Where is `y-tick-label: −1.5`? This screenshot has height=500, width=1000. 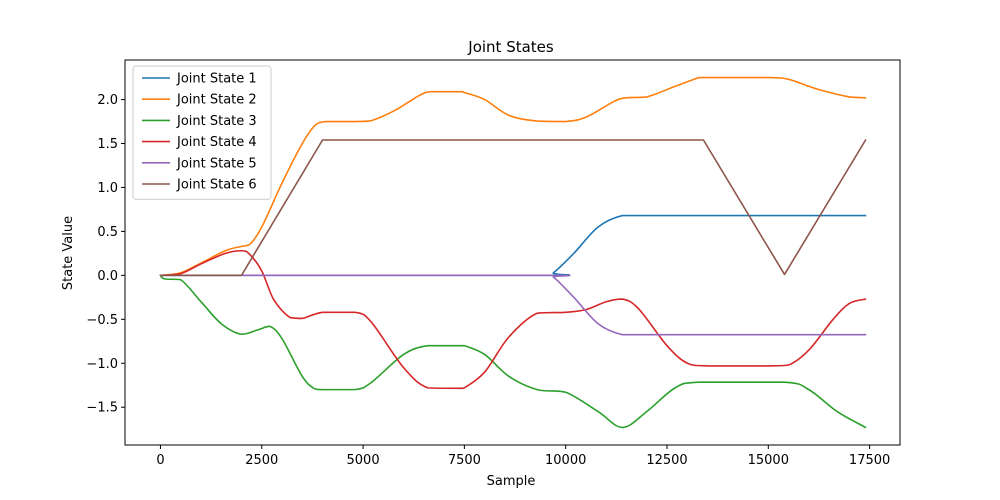 y-tick-label: −1.5 is located at coordinates (102, 408).